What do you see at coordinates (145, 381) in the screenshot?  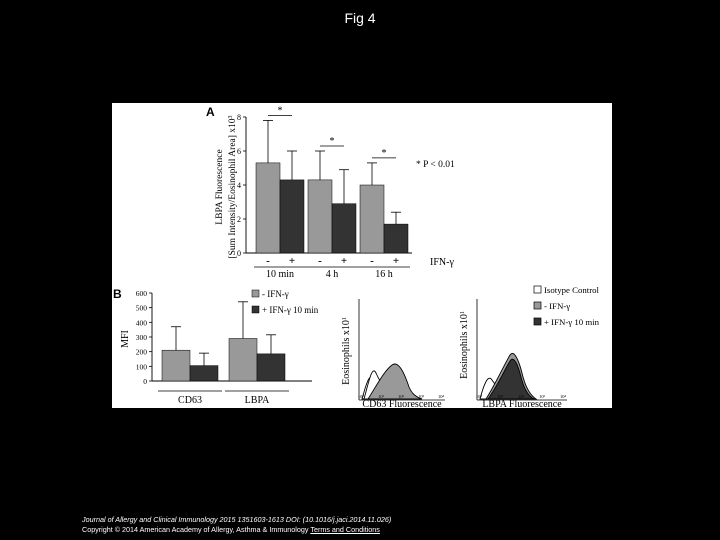 I see `panel-b-ytick-label: 0` at bounding box center [145, 381].